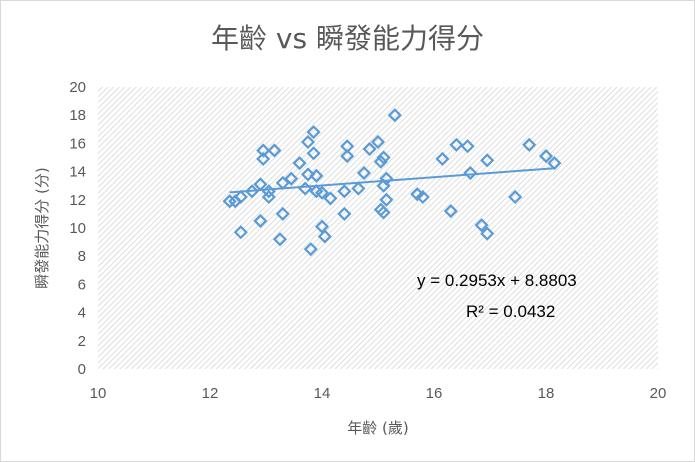  I want to click on x-tick-label: 20, so click(658, 393).